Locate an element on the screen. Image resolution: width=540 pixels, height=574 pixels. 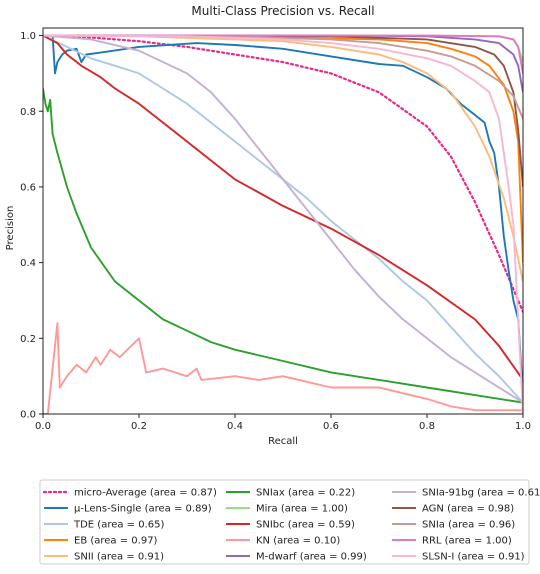
x-tick-label: 0.2 is located at coordinates (139, 426).